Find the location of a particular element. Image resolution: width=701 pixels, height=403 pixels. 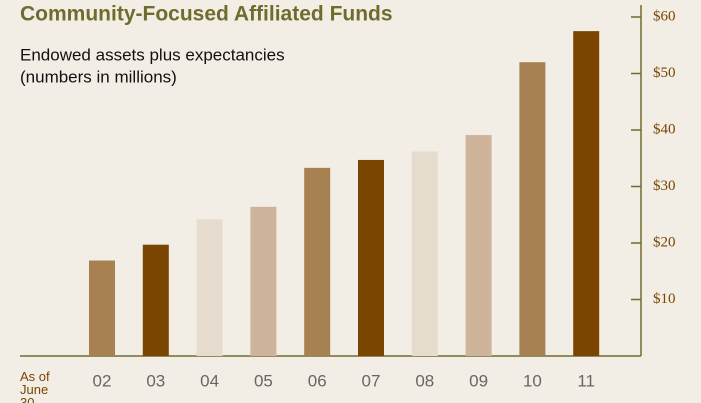

y-tick-label: $20 is located at coordinates (664, 242).